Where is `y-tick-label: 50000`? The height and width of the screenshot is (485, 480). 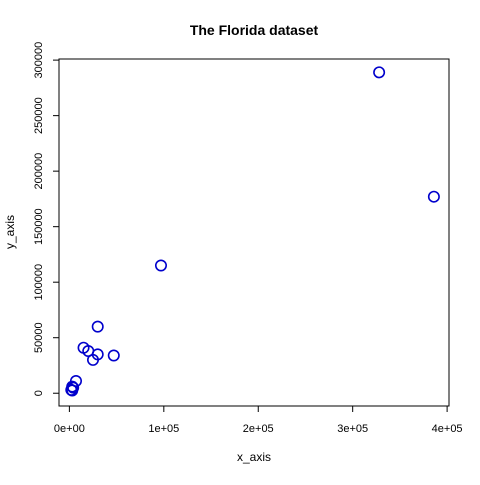
y-tick-label: 50000 is located at coordinates (39, 337).